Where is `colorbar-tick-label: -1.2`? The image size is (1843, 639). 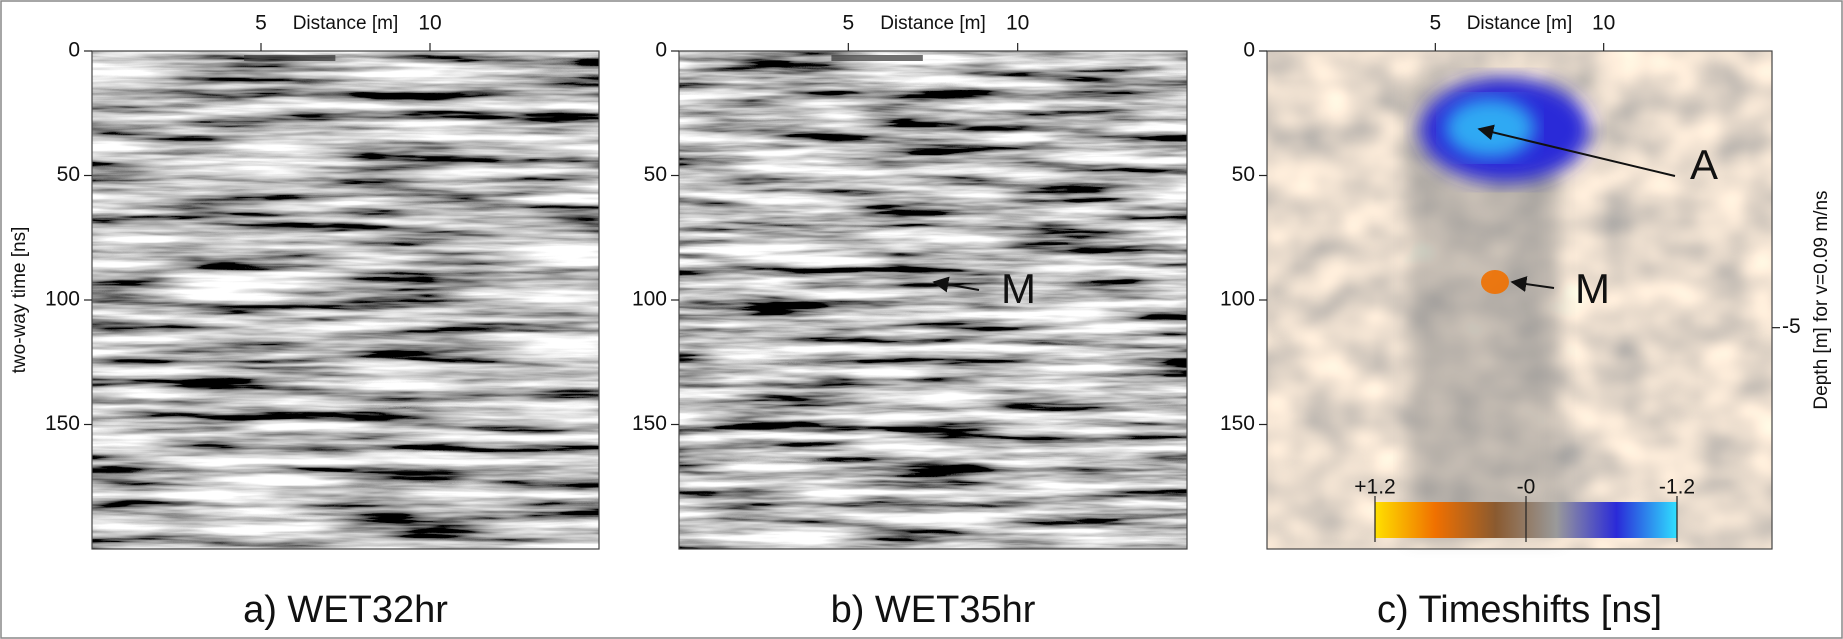 colorbar-tick-label: -1.2 is located at coordinates (1677, 487).